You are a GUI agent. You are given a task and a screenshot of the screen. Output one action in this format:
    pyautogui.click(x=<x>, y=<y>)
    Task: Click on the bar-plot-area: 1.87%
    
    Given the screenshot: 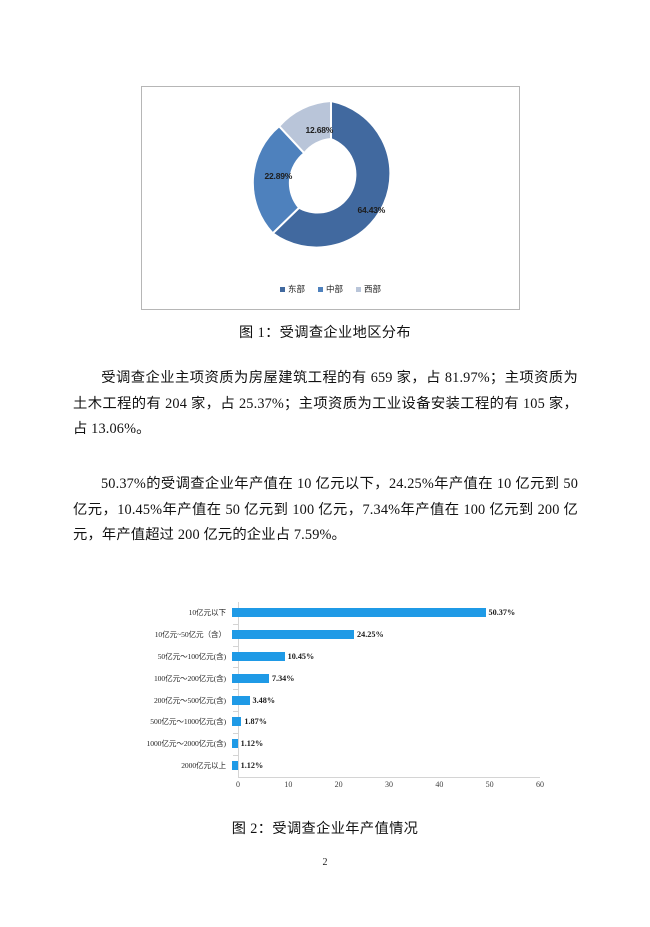 What is the action you would take?
    pyautogui.click(x=386, y=722)
    